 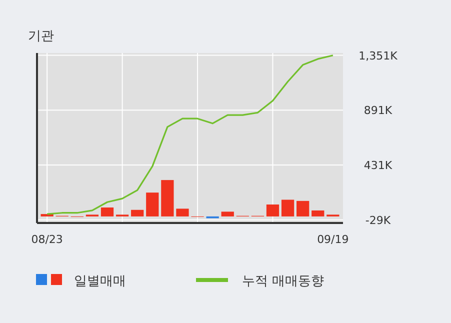 I want to click on y-tick-label: 891K, so click(x=378, y=111).